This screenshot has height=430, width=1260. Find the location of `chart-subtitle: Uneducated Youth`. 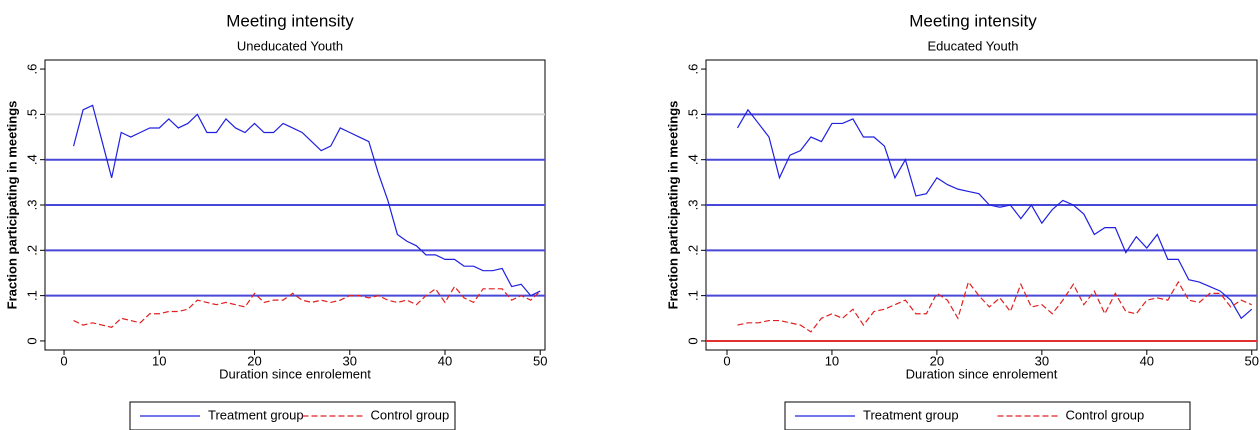

chart-subtitle: Uneducated Youth is located at coordinates (290, 45).